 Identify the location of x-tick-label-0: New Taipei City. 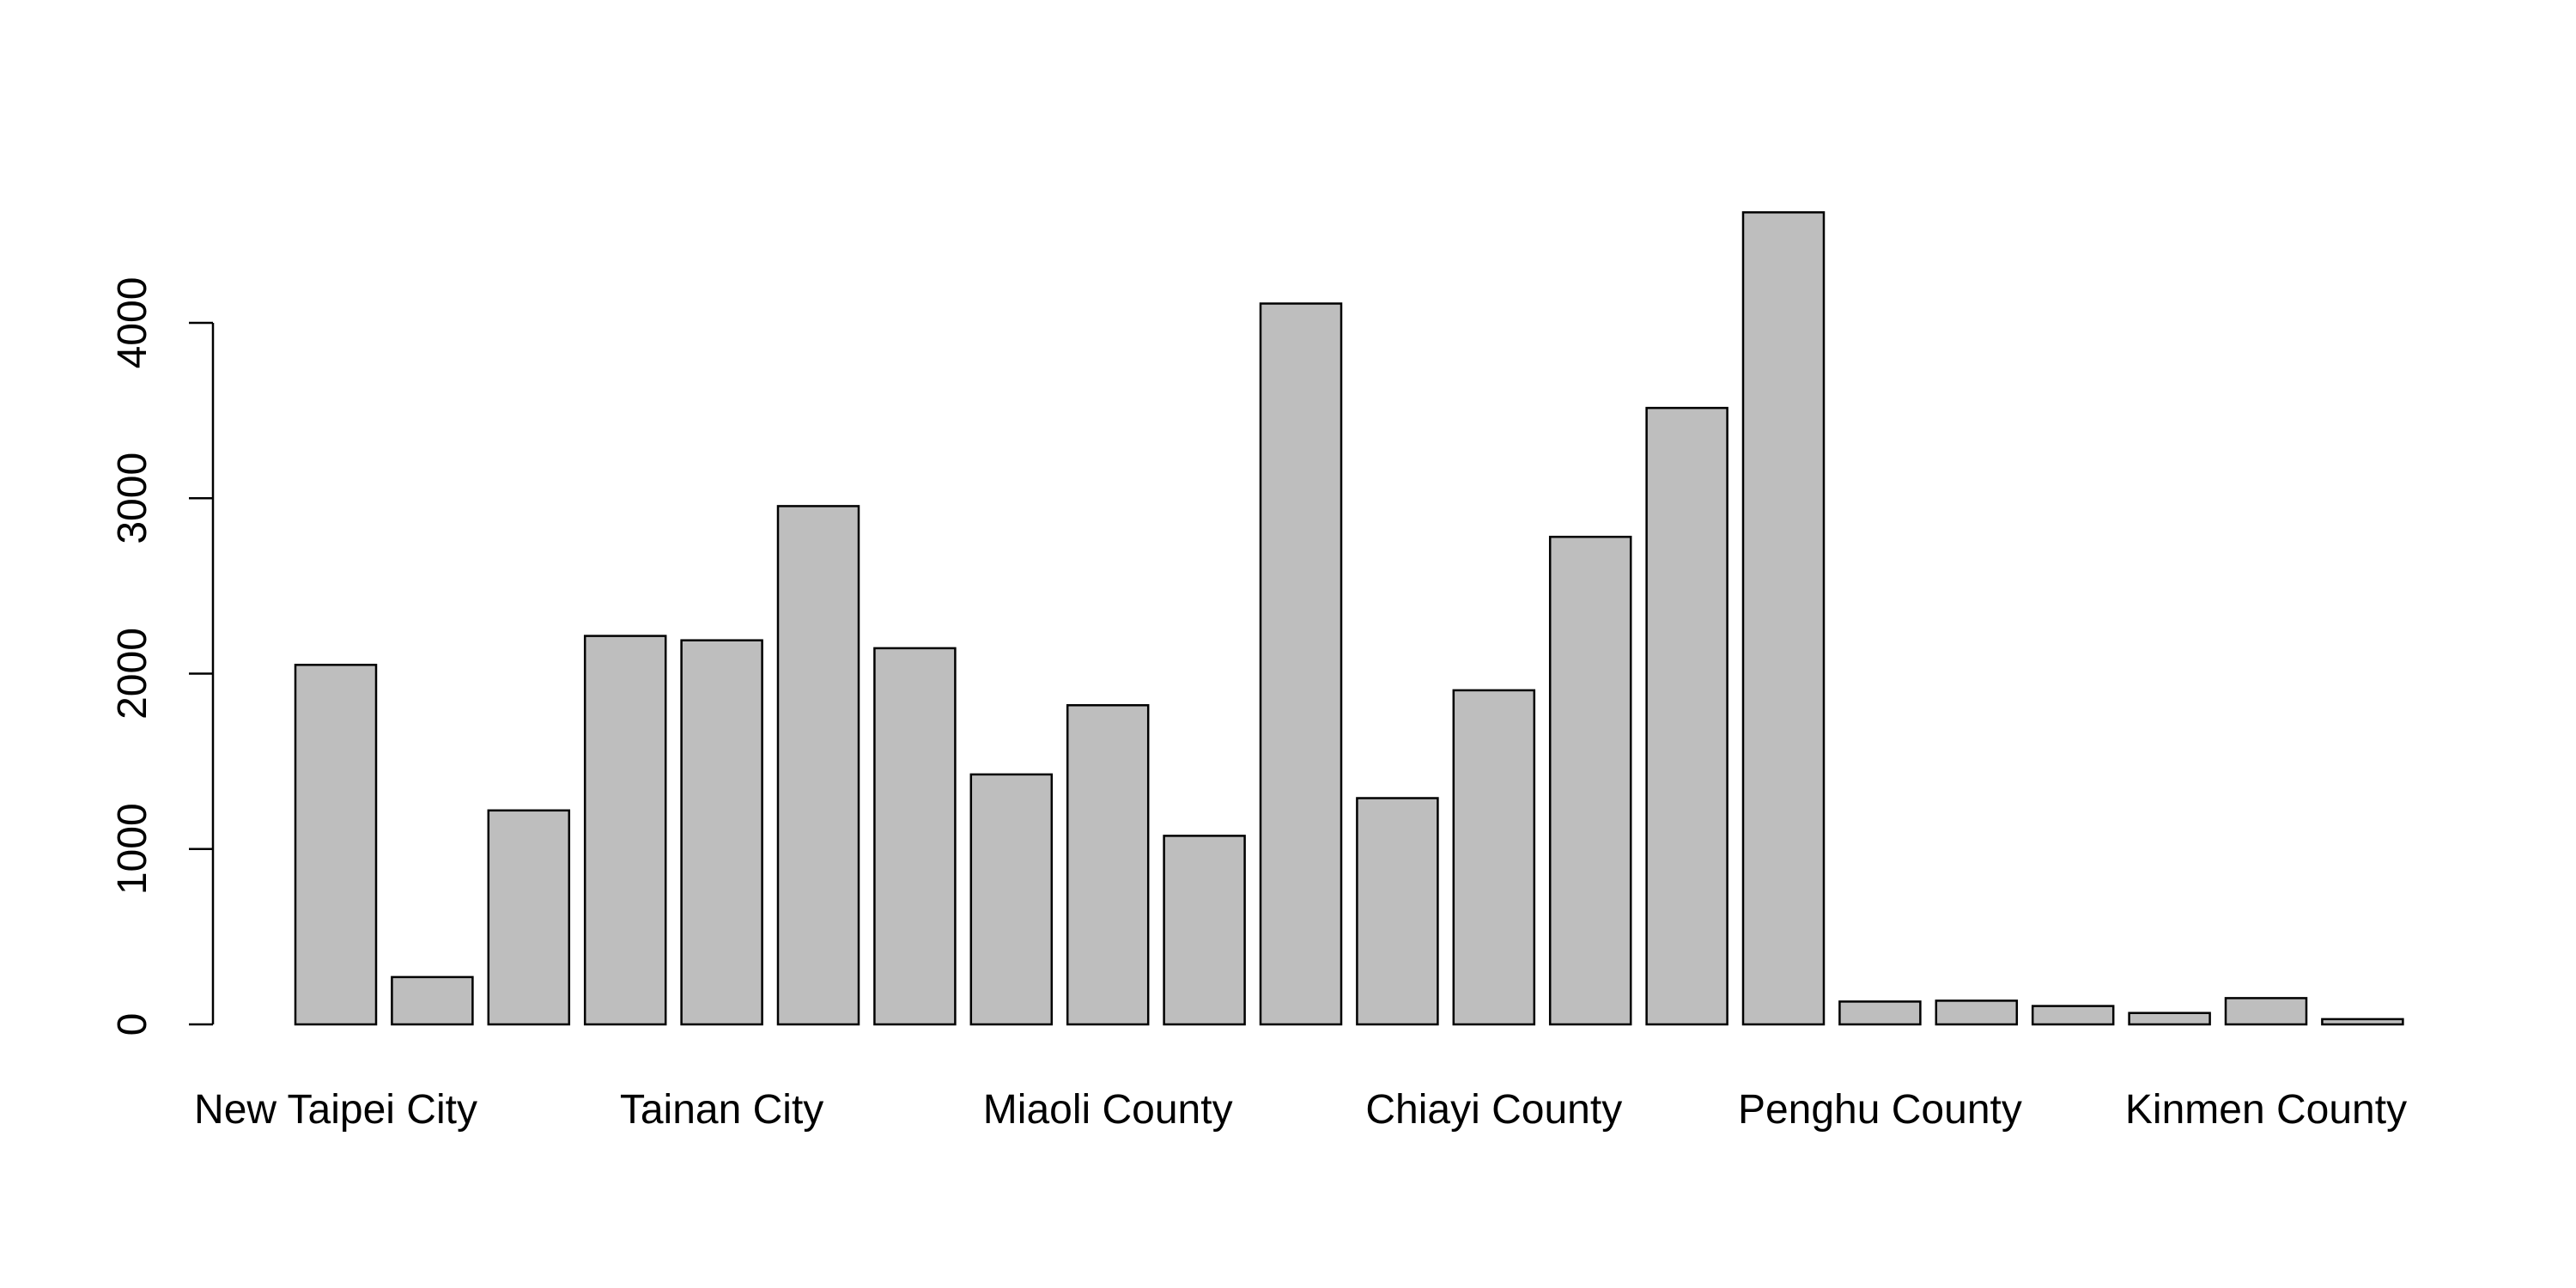
(335, 1110).